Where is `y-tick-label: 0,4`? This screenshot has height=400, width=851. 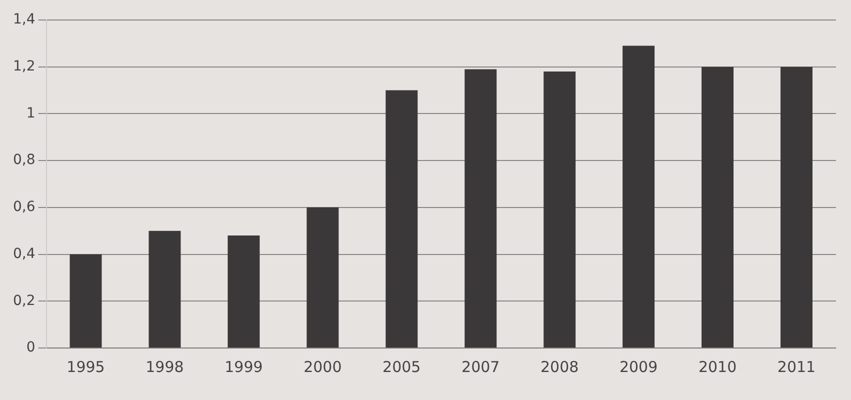 y-tick-label: 0,4 is located at coordinates (24, 254).